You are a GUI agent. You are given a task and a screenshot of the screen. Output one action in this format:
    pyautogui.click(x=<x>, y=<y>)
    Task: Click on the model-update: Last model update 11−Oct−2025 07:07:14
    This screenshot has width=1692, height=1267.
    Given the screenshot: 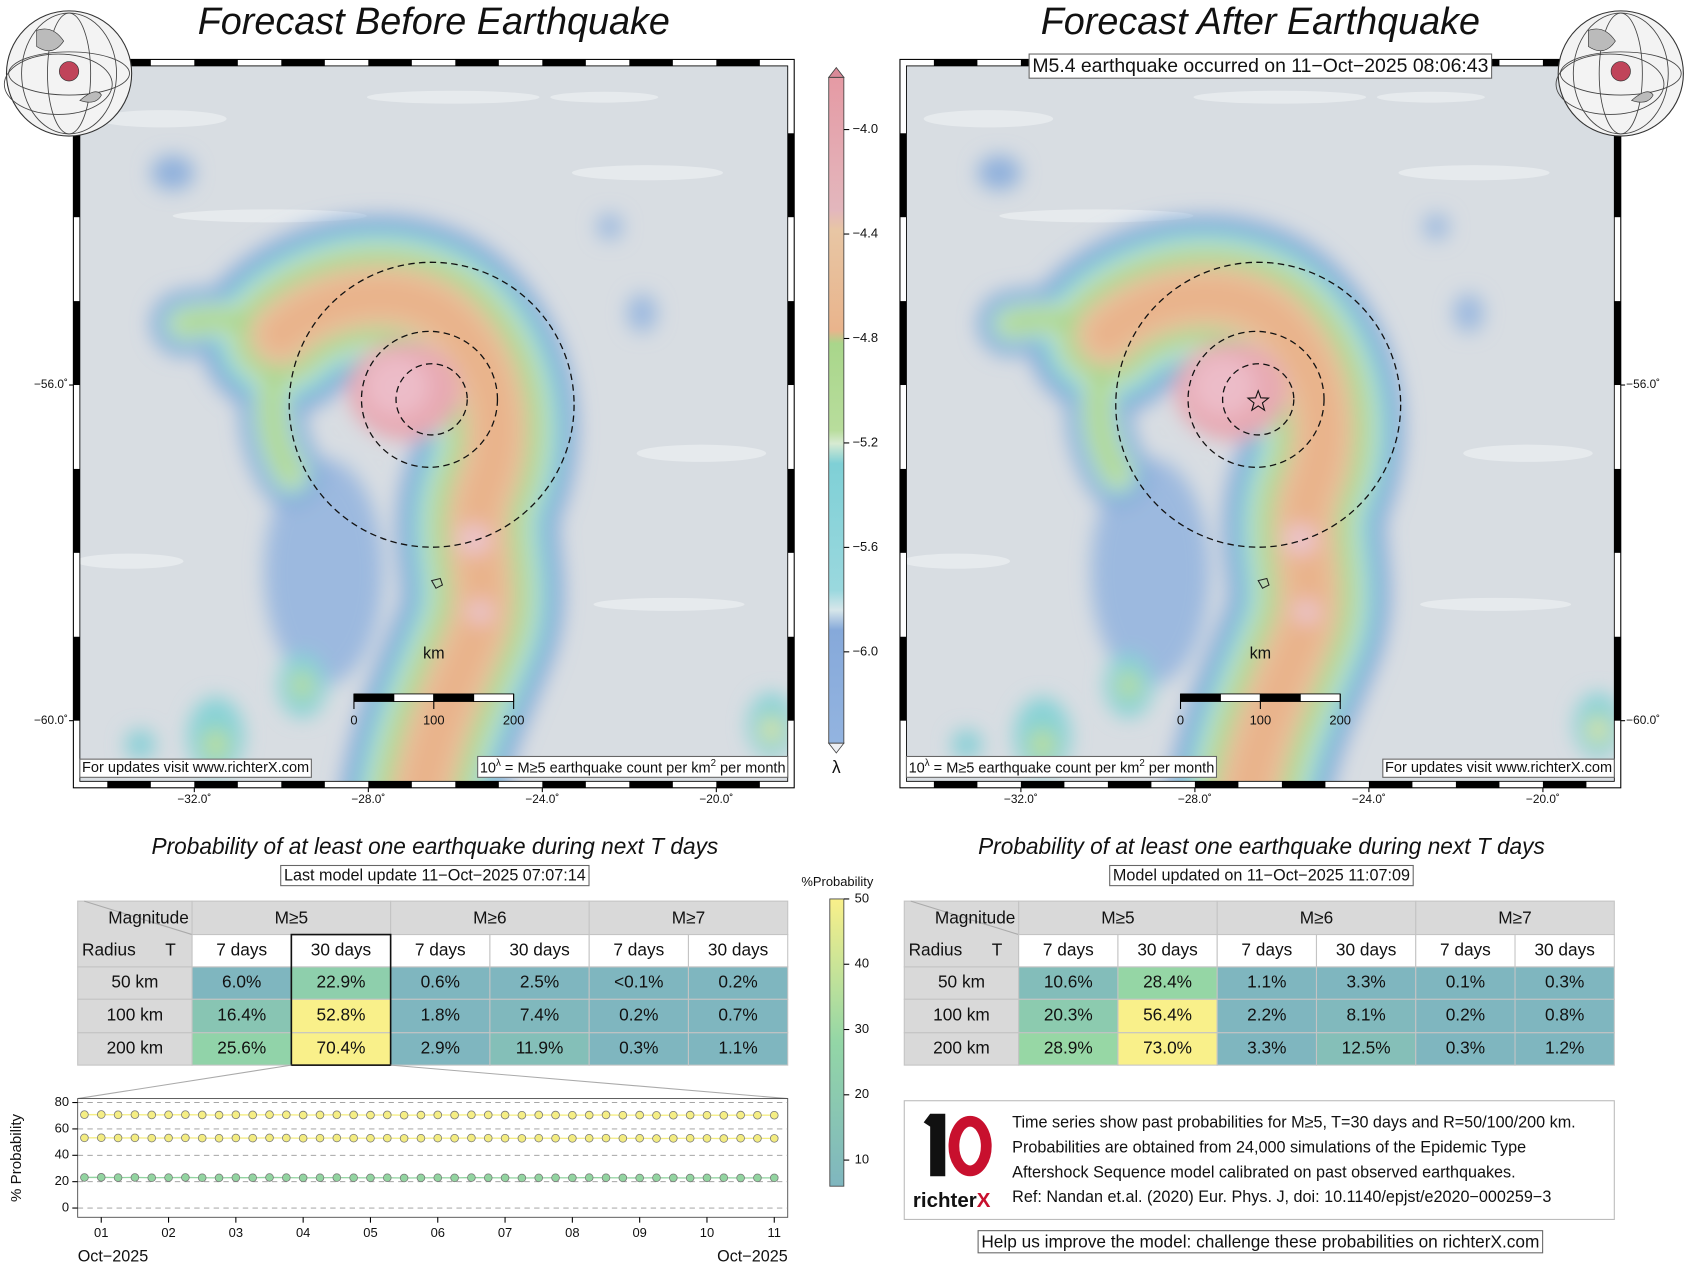 What is the action you would take?
    pyautogui.click(x=435, y=876)
    